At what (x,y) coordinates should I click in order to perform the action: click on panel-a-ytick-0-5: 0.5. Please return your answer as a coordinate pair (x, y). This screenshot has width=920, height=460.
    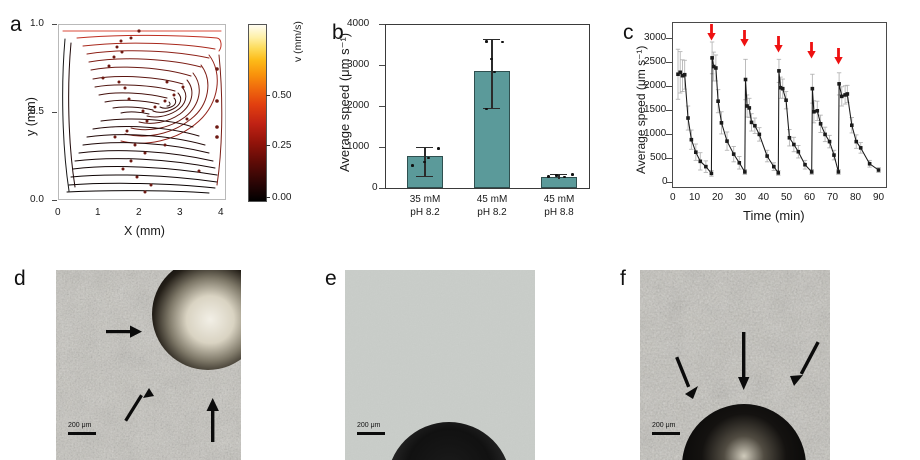
    Looking at the image, I should click on (37, 111).